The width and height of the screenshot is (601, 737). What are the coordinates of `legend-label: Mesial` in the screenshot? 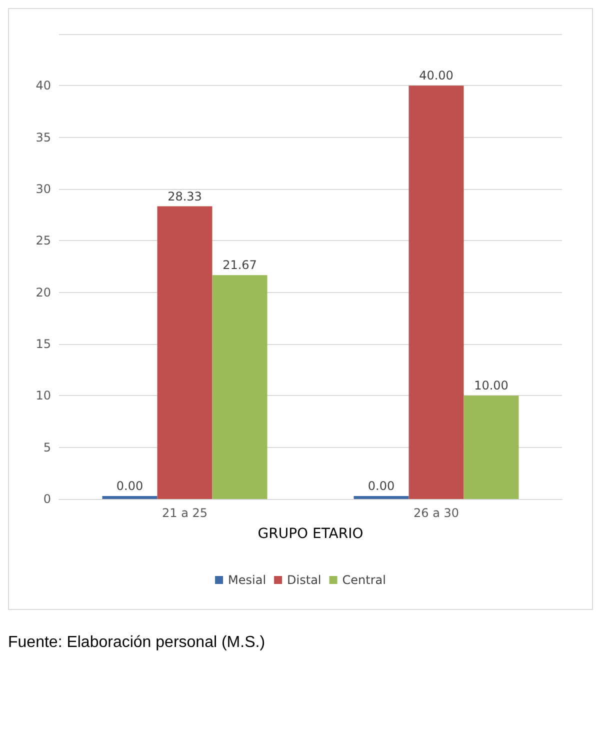 It's located at (247, 580).